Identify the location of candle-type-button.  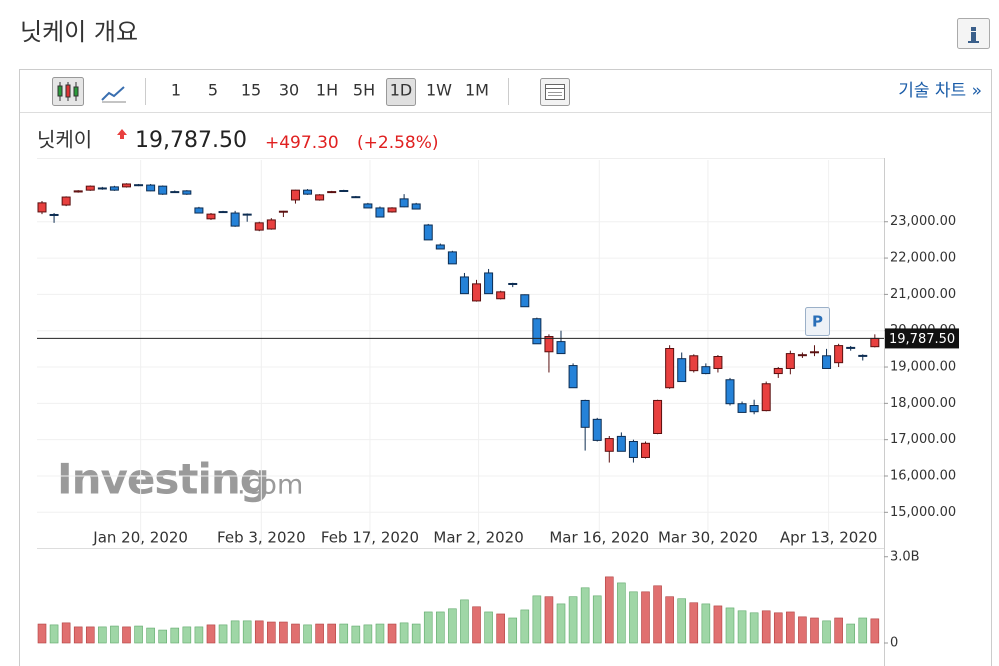
(68, 91).